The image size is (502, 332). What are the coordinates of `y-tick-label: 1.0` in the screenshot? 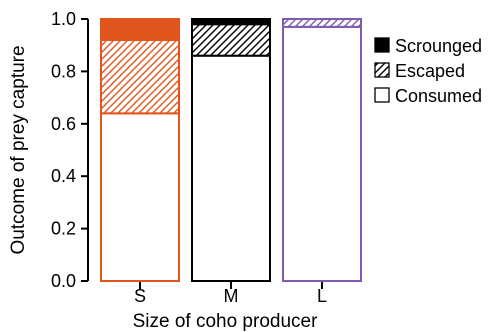 It's located at (63, 19).